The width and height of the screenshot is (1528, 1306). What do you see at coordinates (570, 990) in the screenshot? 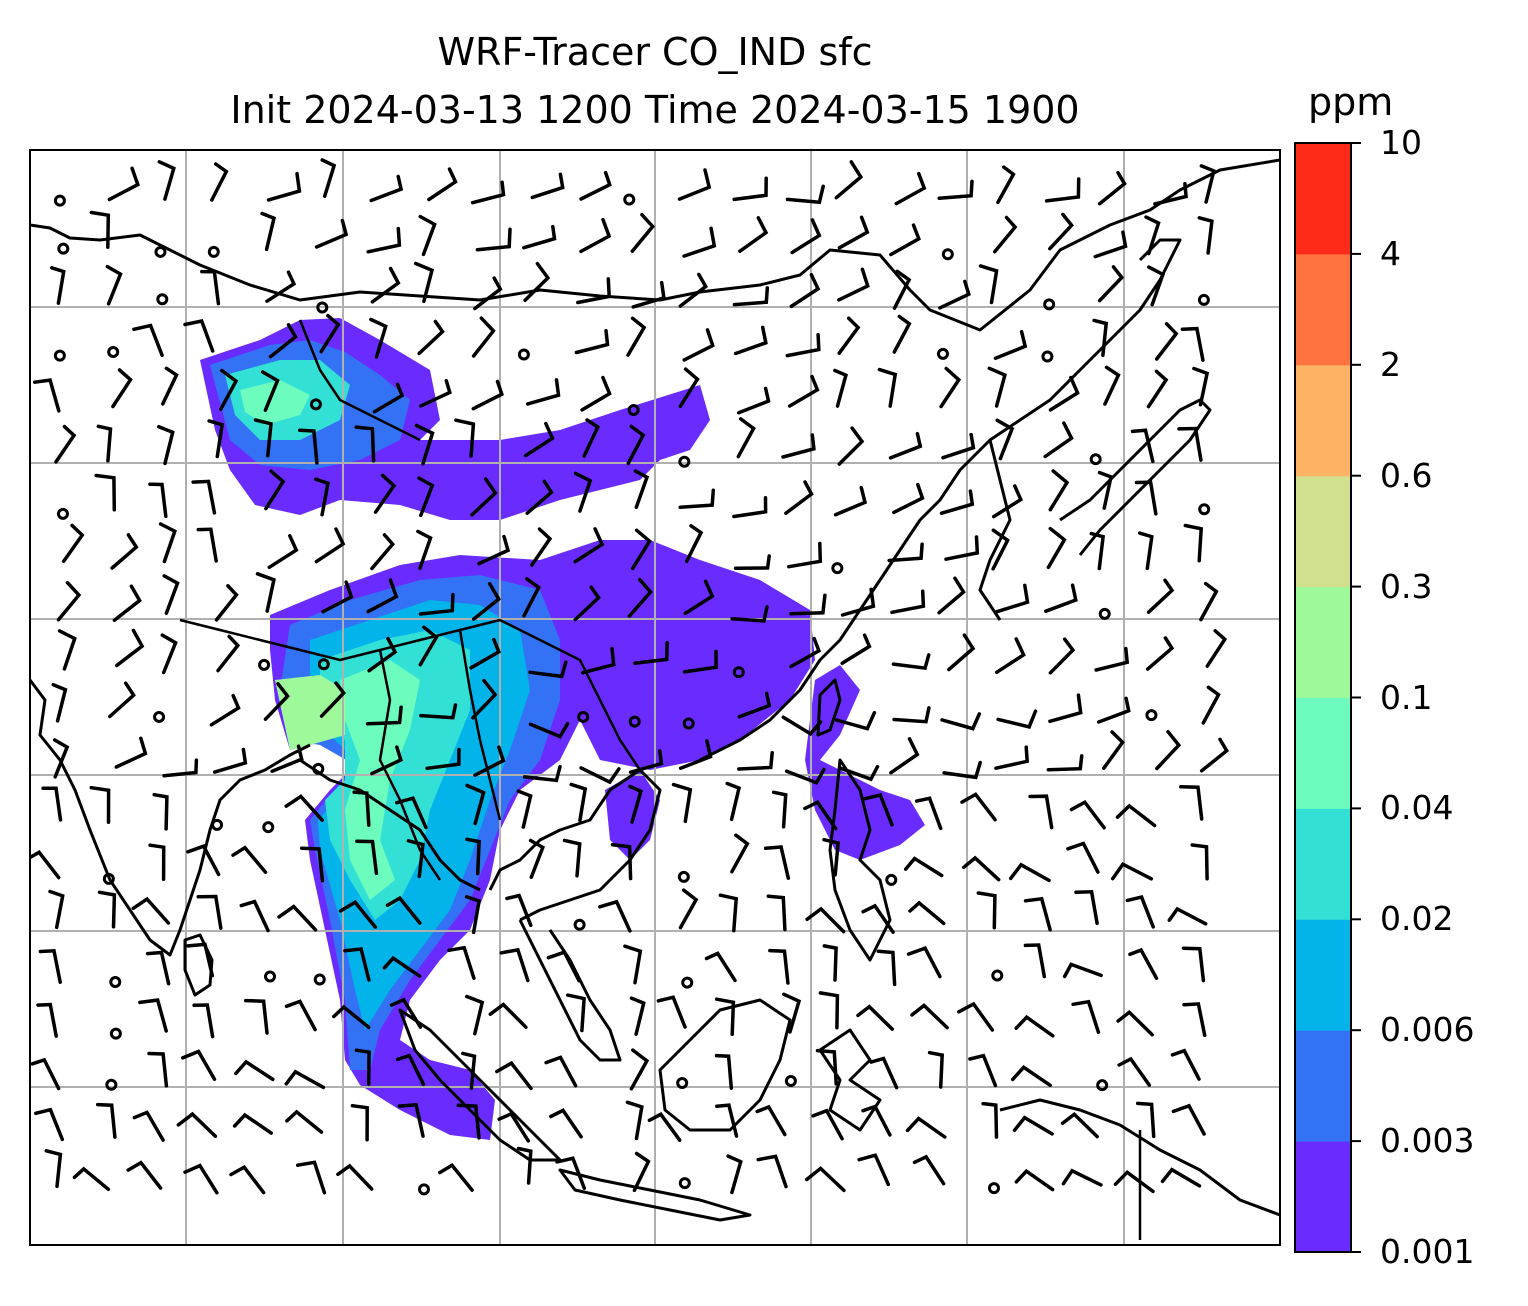
I see `coast-malay` at bounding box center [570, 990].